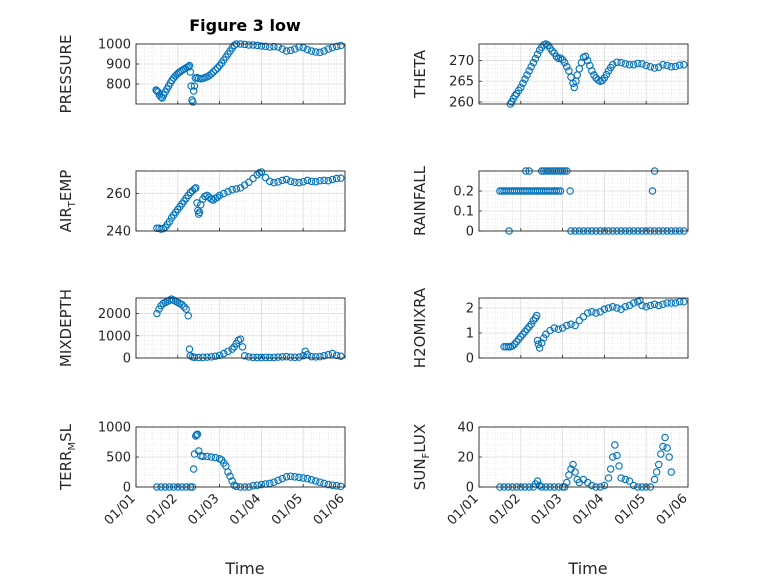 This screenshot has height=583, width=778. Describe the element at coordinates (66, 74) in the screenshot. I see `pressure-y-axis-label: PRESSURE` at that location.